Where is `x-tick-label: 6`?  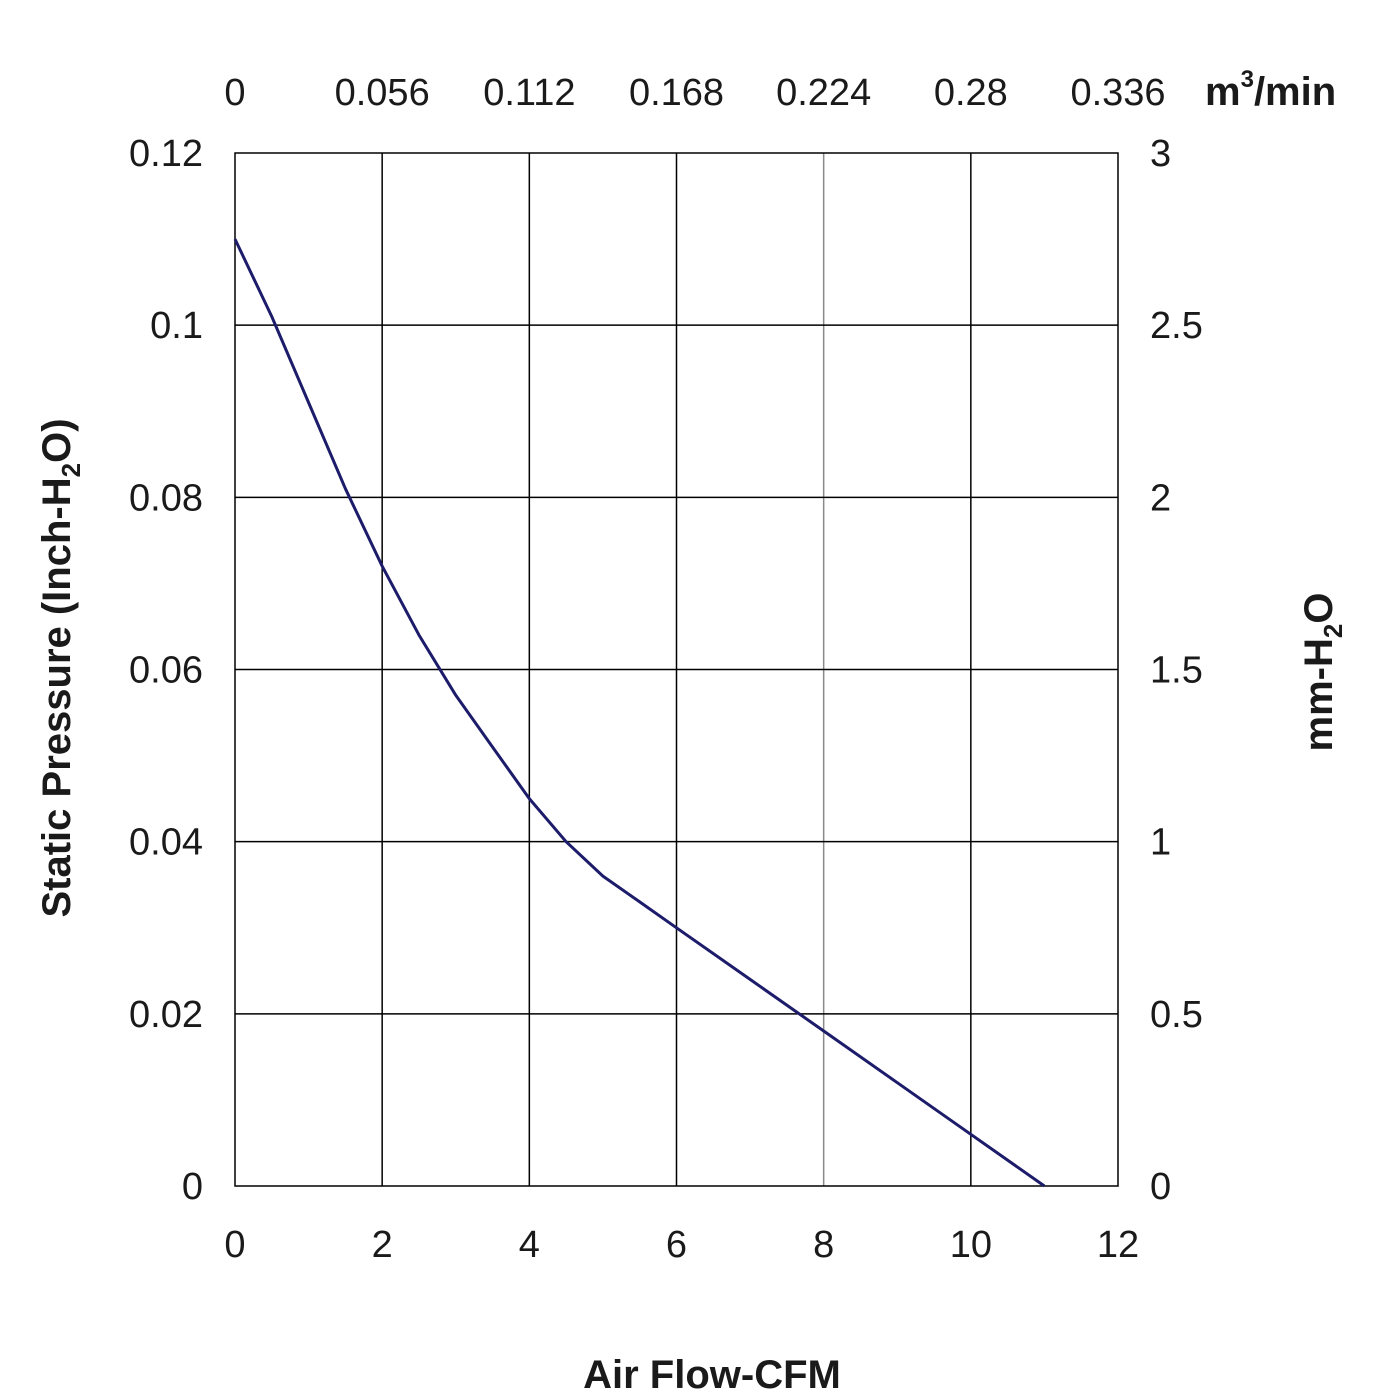
x-tick-label: 6 is located at coordinates (676, 1245).